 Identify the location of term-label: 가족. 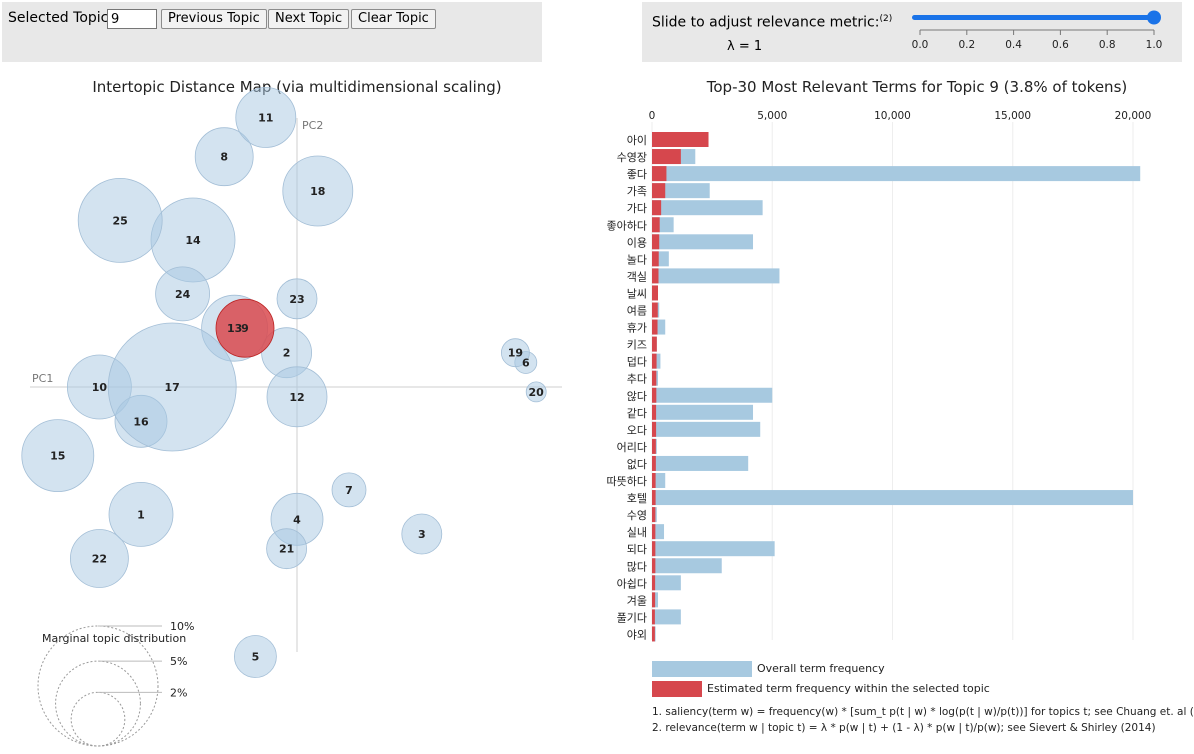
(637, 191).